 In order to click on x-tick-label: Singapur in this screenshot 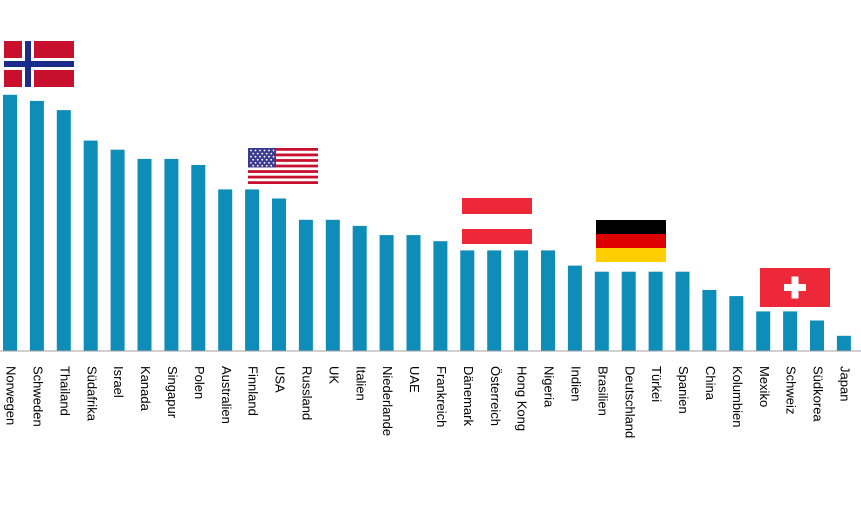, I will do `click(172, 392)`.